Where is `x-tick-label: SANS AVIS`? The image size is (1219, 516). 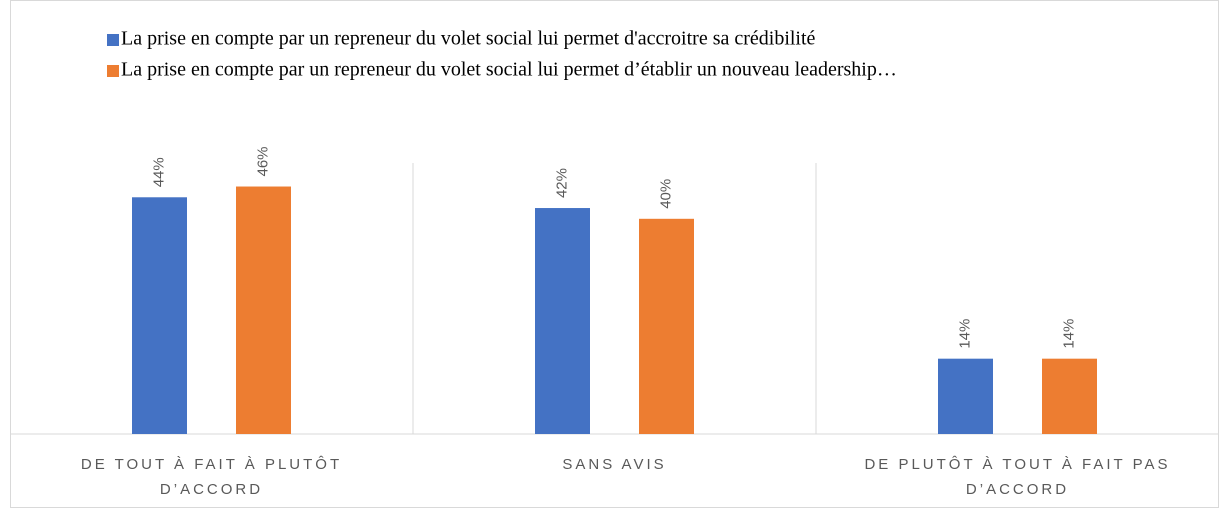
x-tick-label: SANS AVIS is located at coordinates (614, 464).